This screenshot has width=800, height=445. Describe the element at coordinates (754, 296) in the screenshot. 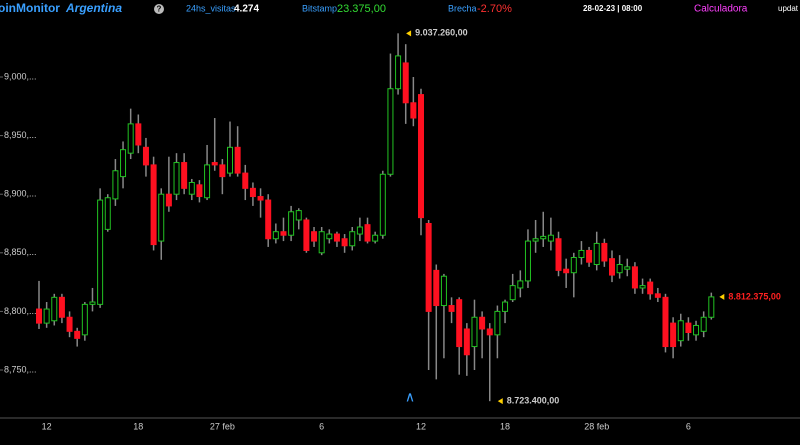

I see `annotation-label: 8.812.375,00` at that location.